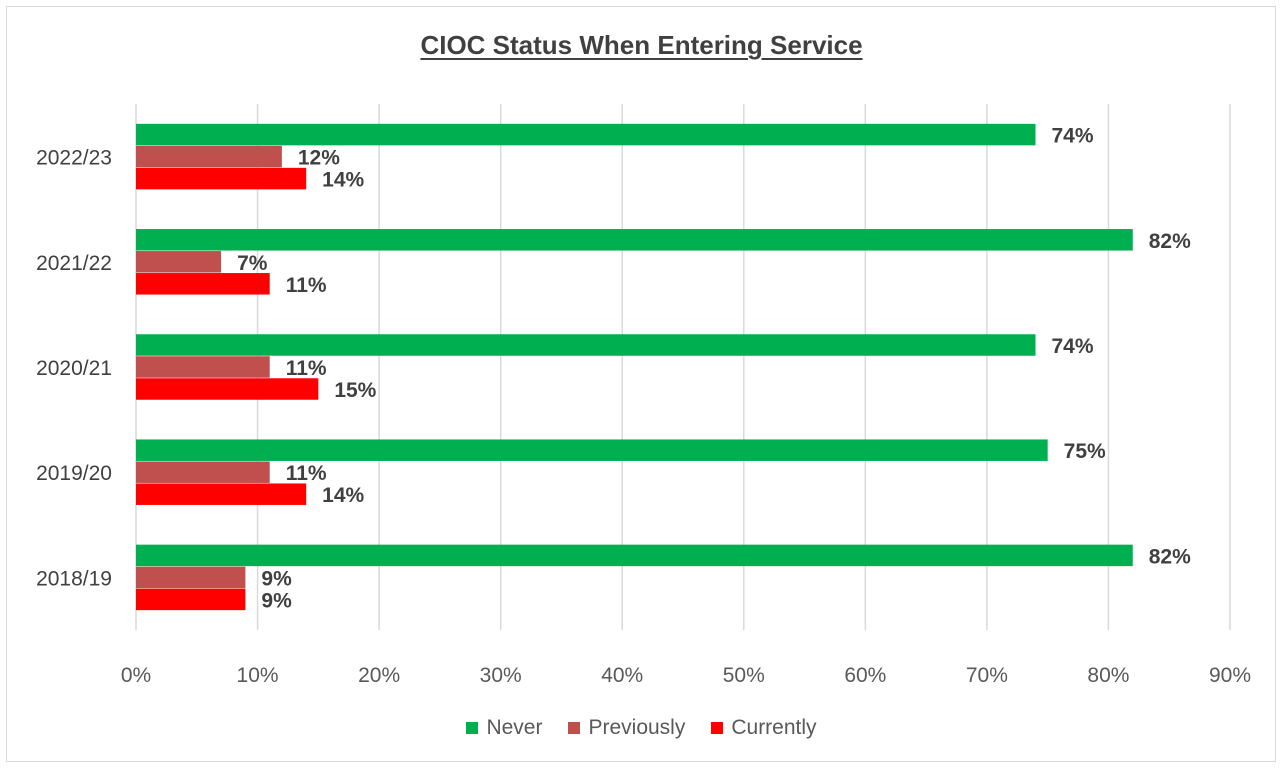 This screenshot has width=1283, height=769. What do you see at coordinates (258, 675) in the screenshot?
I see `x-tick-label: 10%` at bounding box center [258, 675].